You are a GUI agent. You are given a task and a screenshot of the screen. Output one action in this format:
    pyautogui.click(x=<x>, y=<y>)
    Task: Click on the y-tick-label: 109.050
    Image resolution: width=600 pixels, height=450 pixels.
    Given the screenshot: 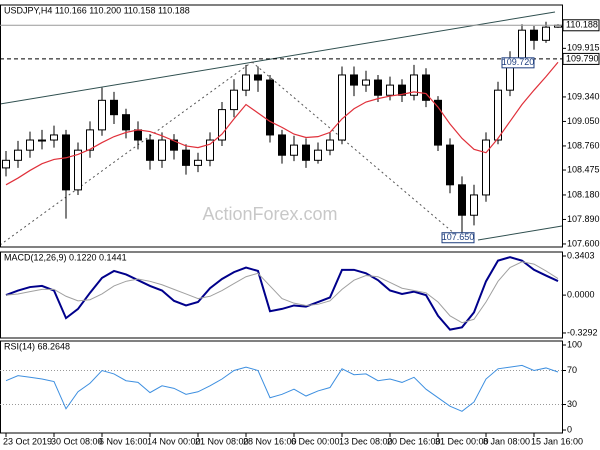 What is the action you would take?
    pyautogui.click(x=583, y=121)
    